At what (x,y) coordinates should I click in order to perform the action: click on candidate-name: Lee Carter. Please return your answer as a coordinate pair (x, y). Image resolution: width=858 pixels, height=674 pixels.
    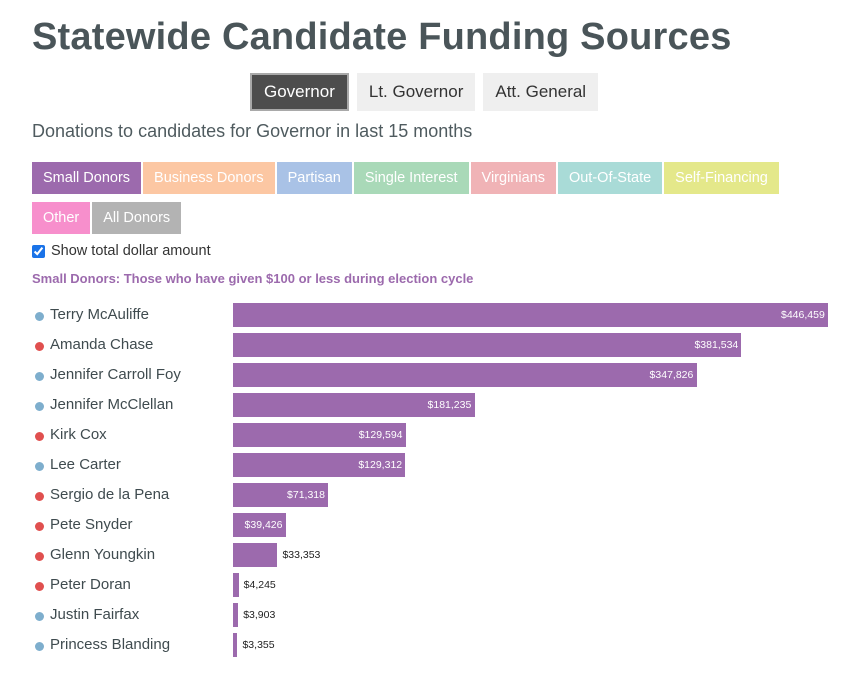
    Looking at the image, I should click on (85, 464).